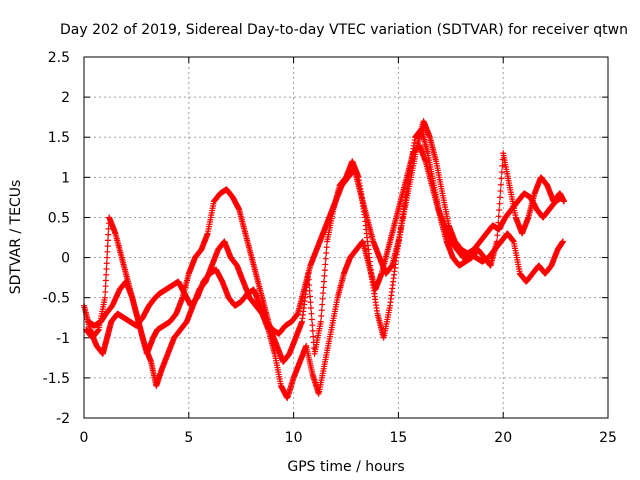  I want to click on y-tick-label: -1, so click(63, 339).